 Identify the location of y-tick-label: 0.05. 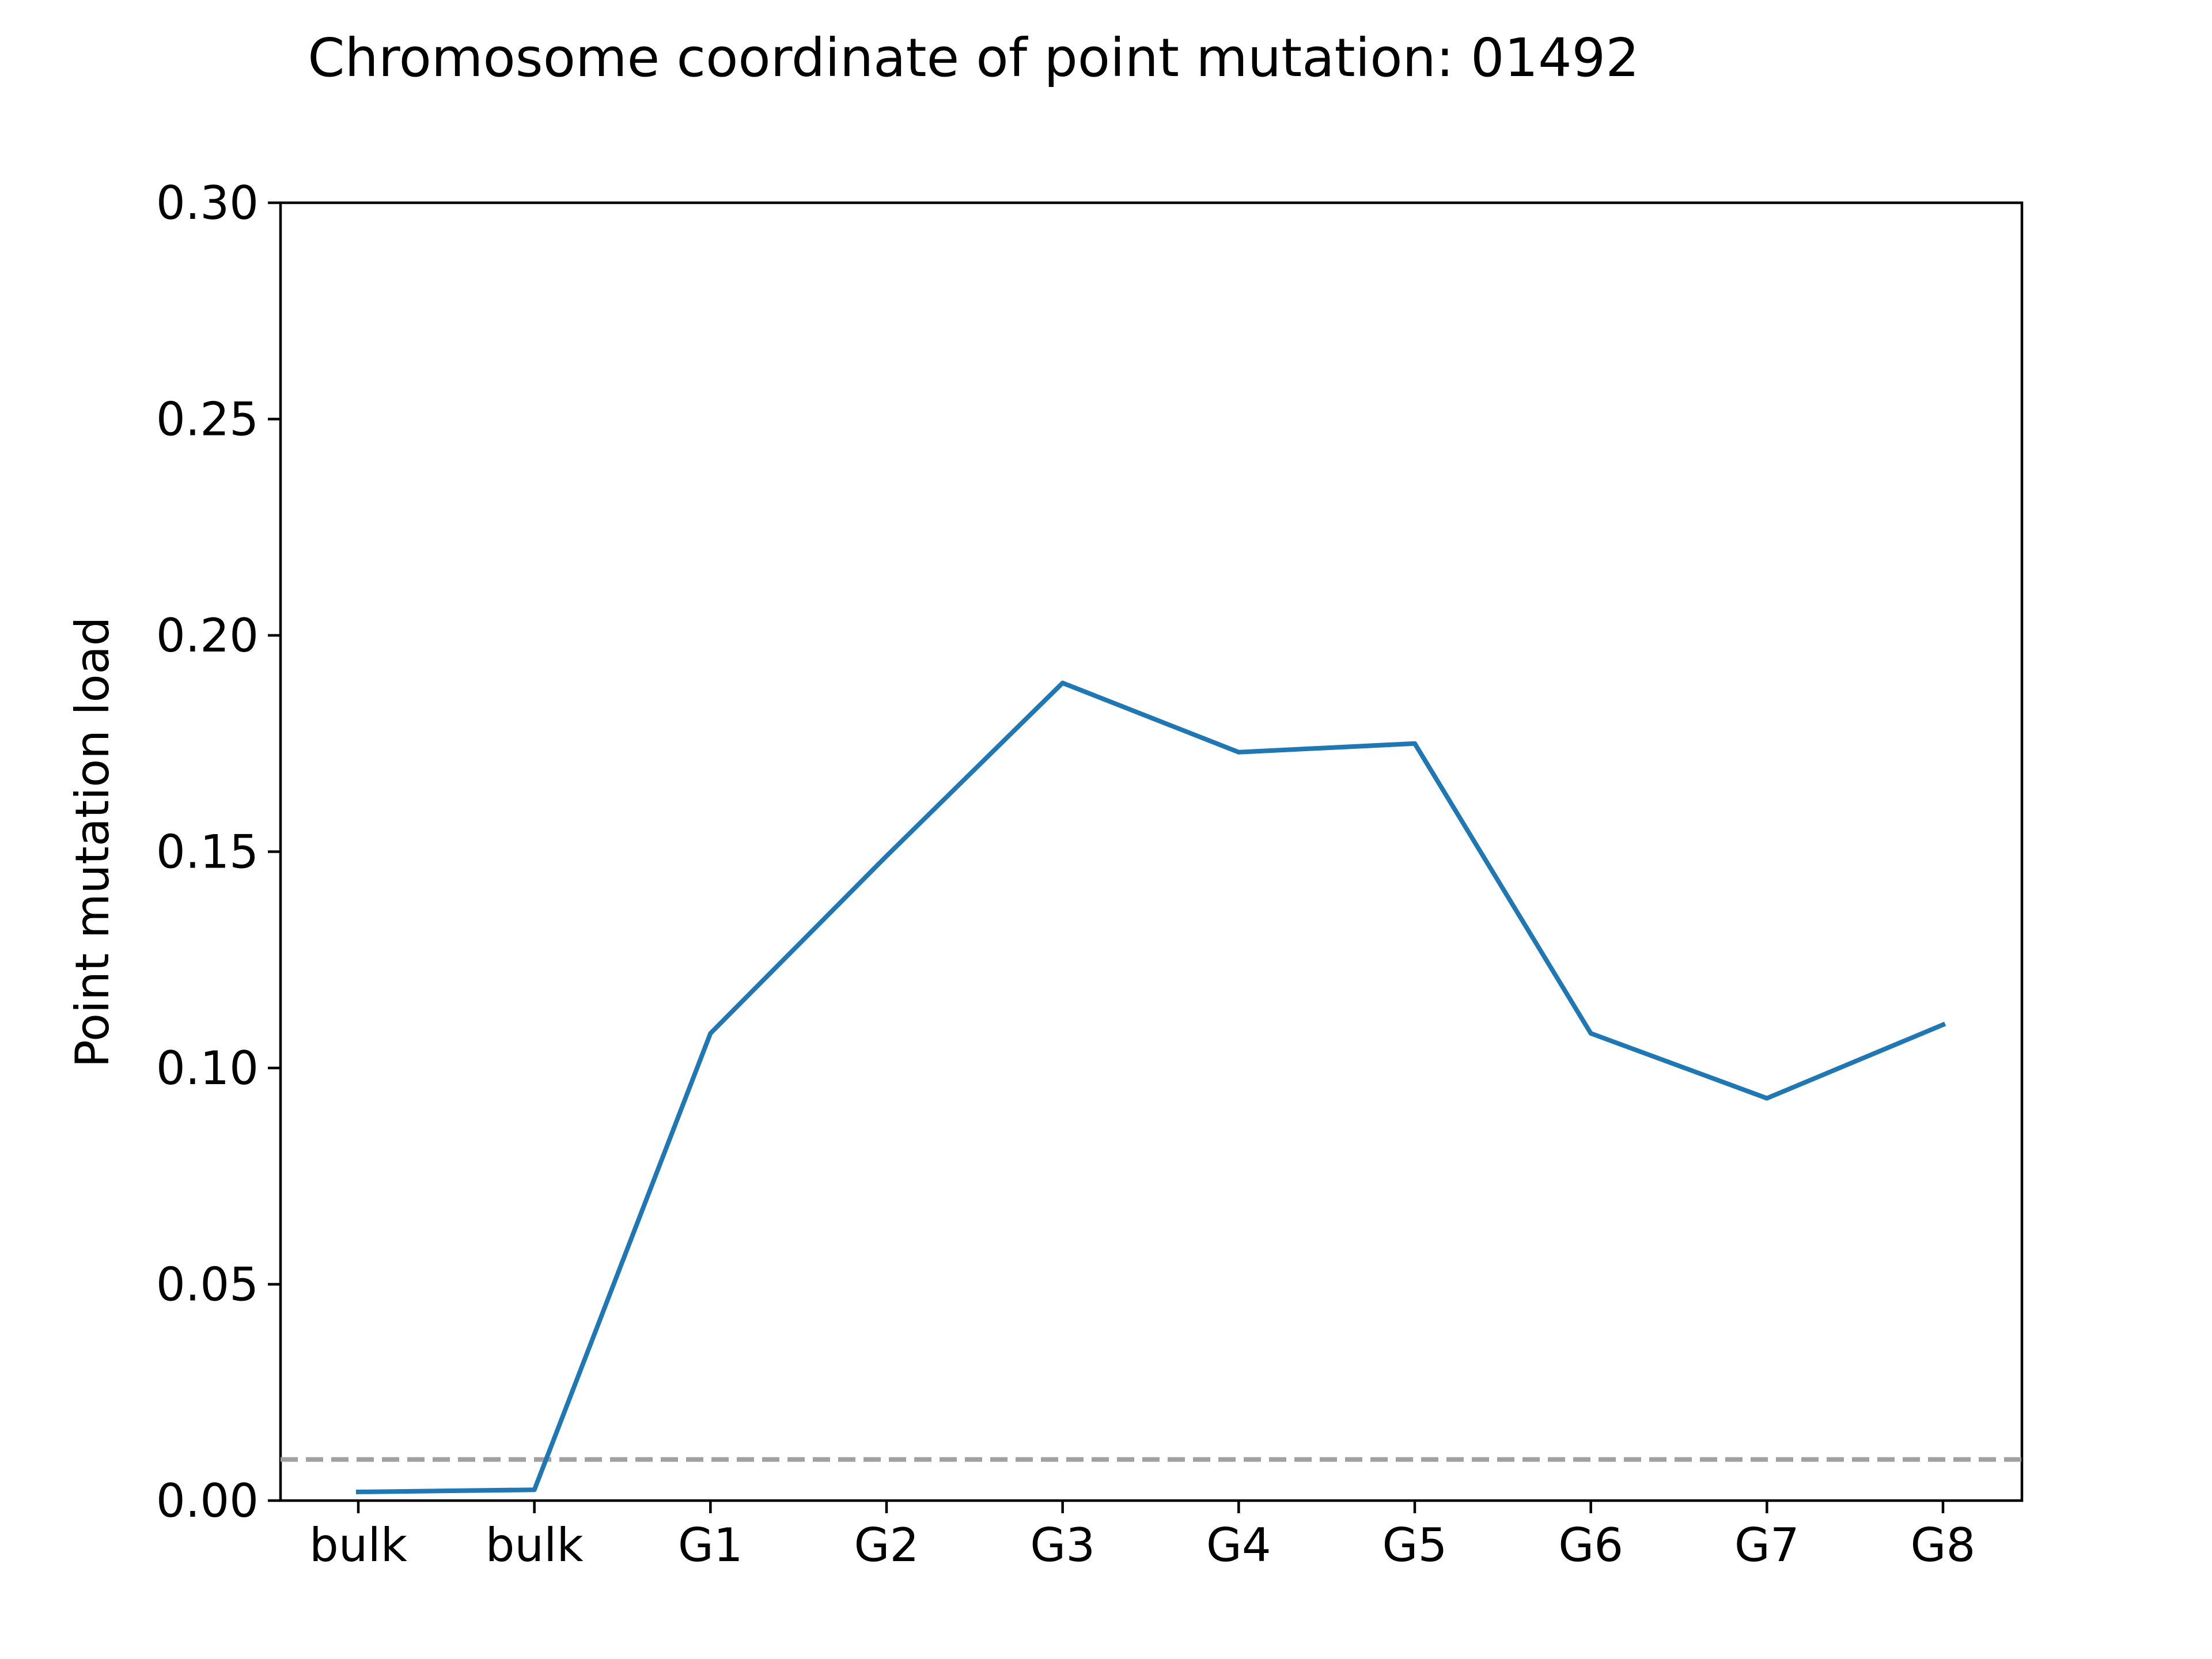
(207, 1285).